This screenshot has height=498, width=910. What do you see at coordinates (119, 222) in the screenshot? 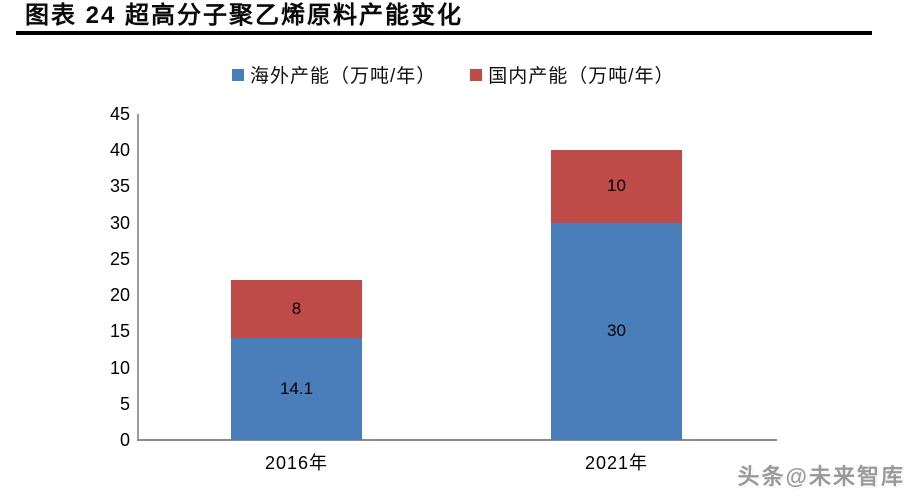
I see `y-tick-label: 30` at bounding box center [119, 222].